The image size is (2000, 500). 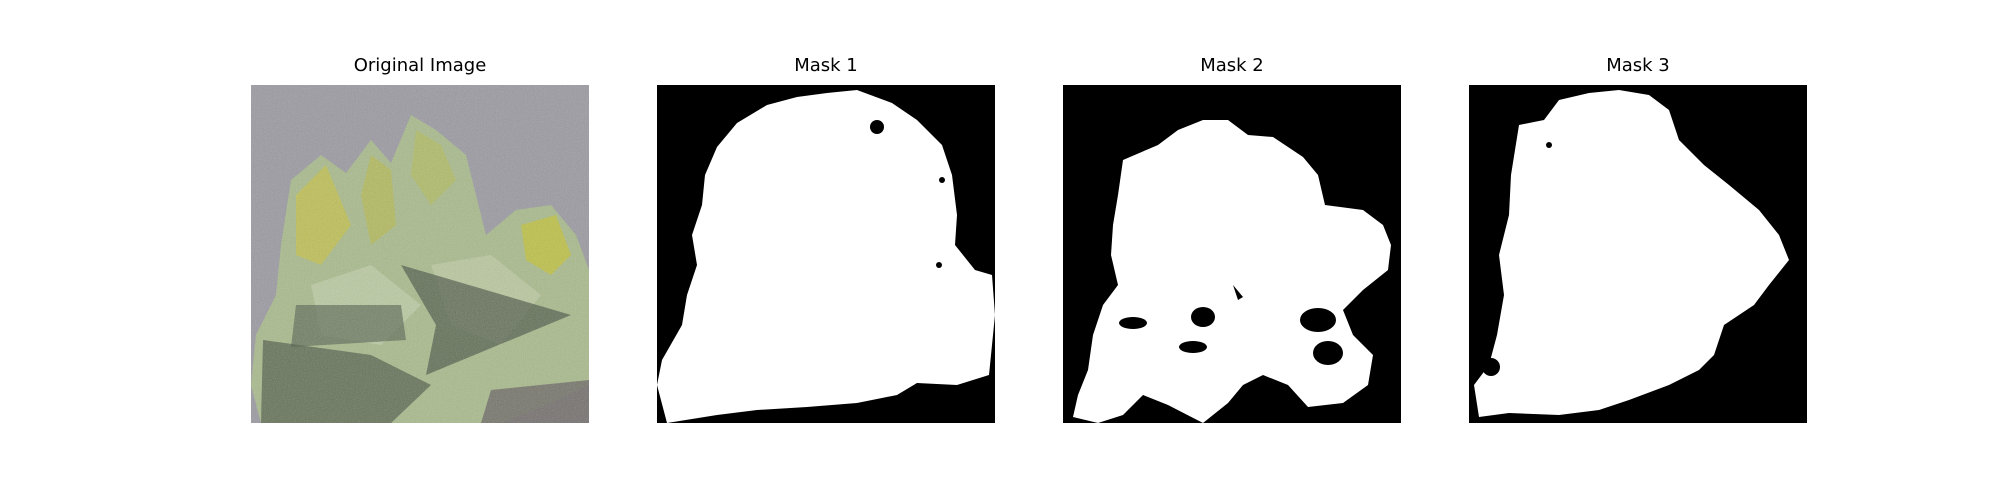 I want to click on mask-2-image, so click(x=1232, y=254).